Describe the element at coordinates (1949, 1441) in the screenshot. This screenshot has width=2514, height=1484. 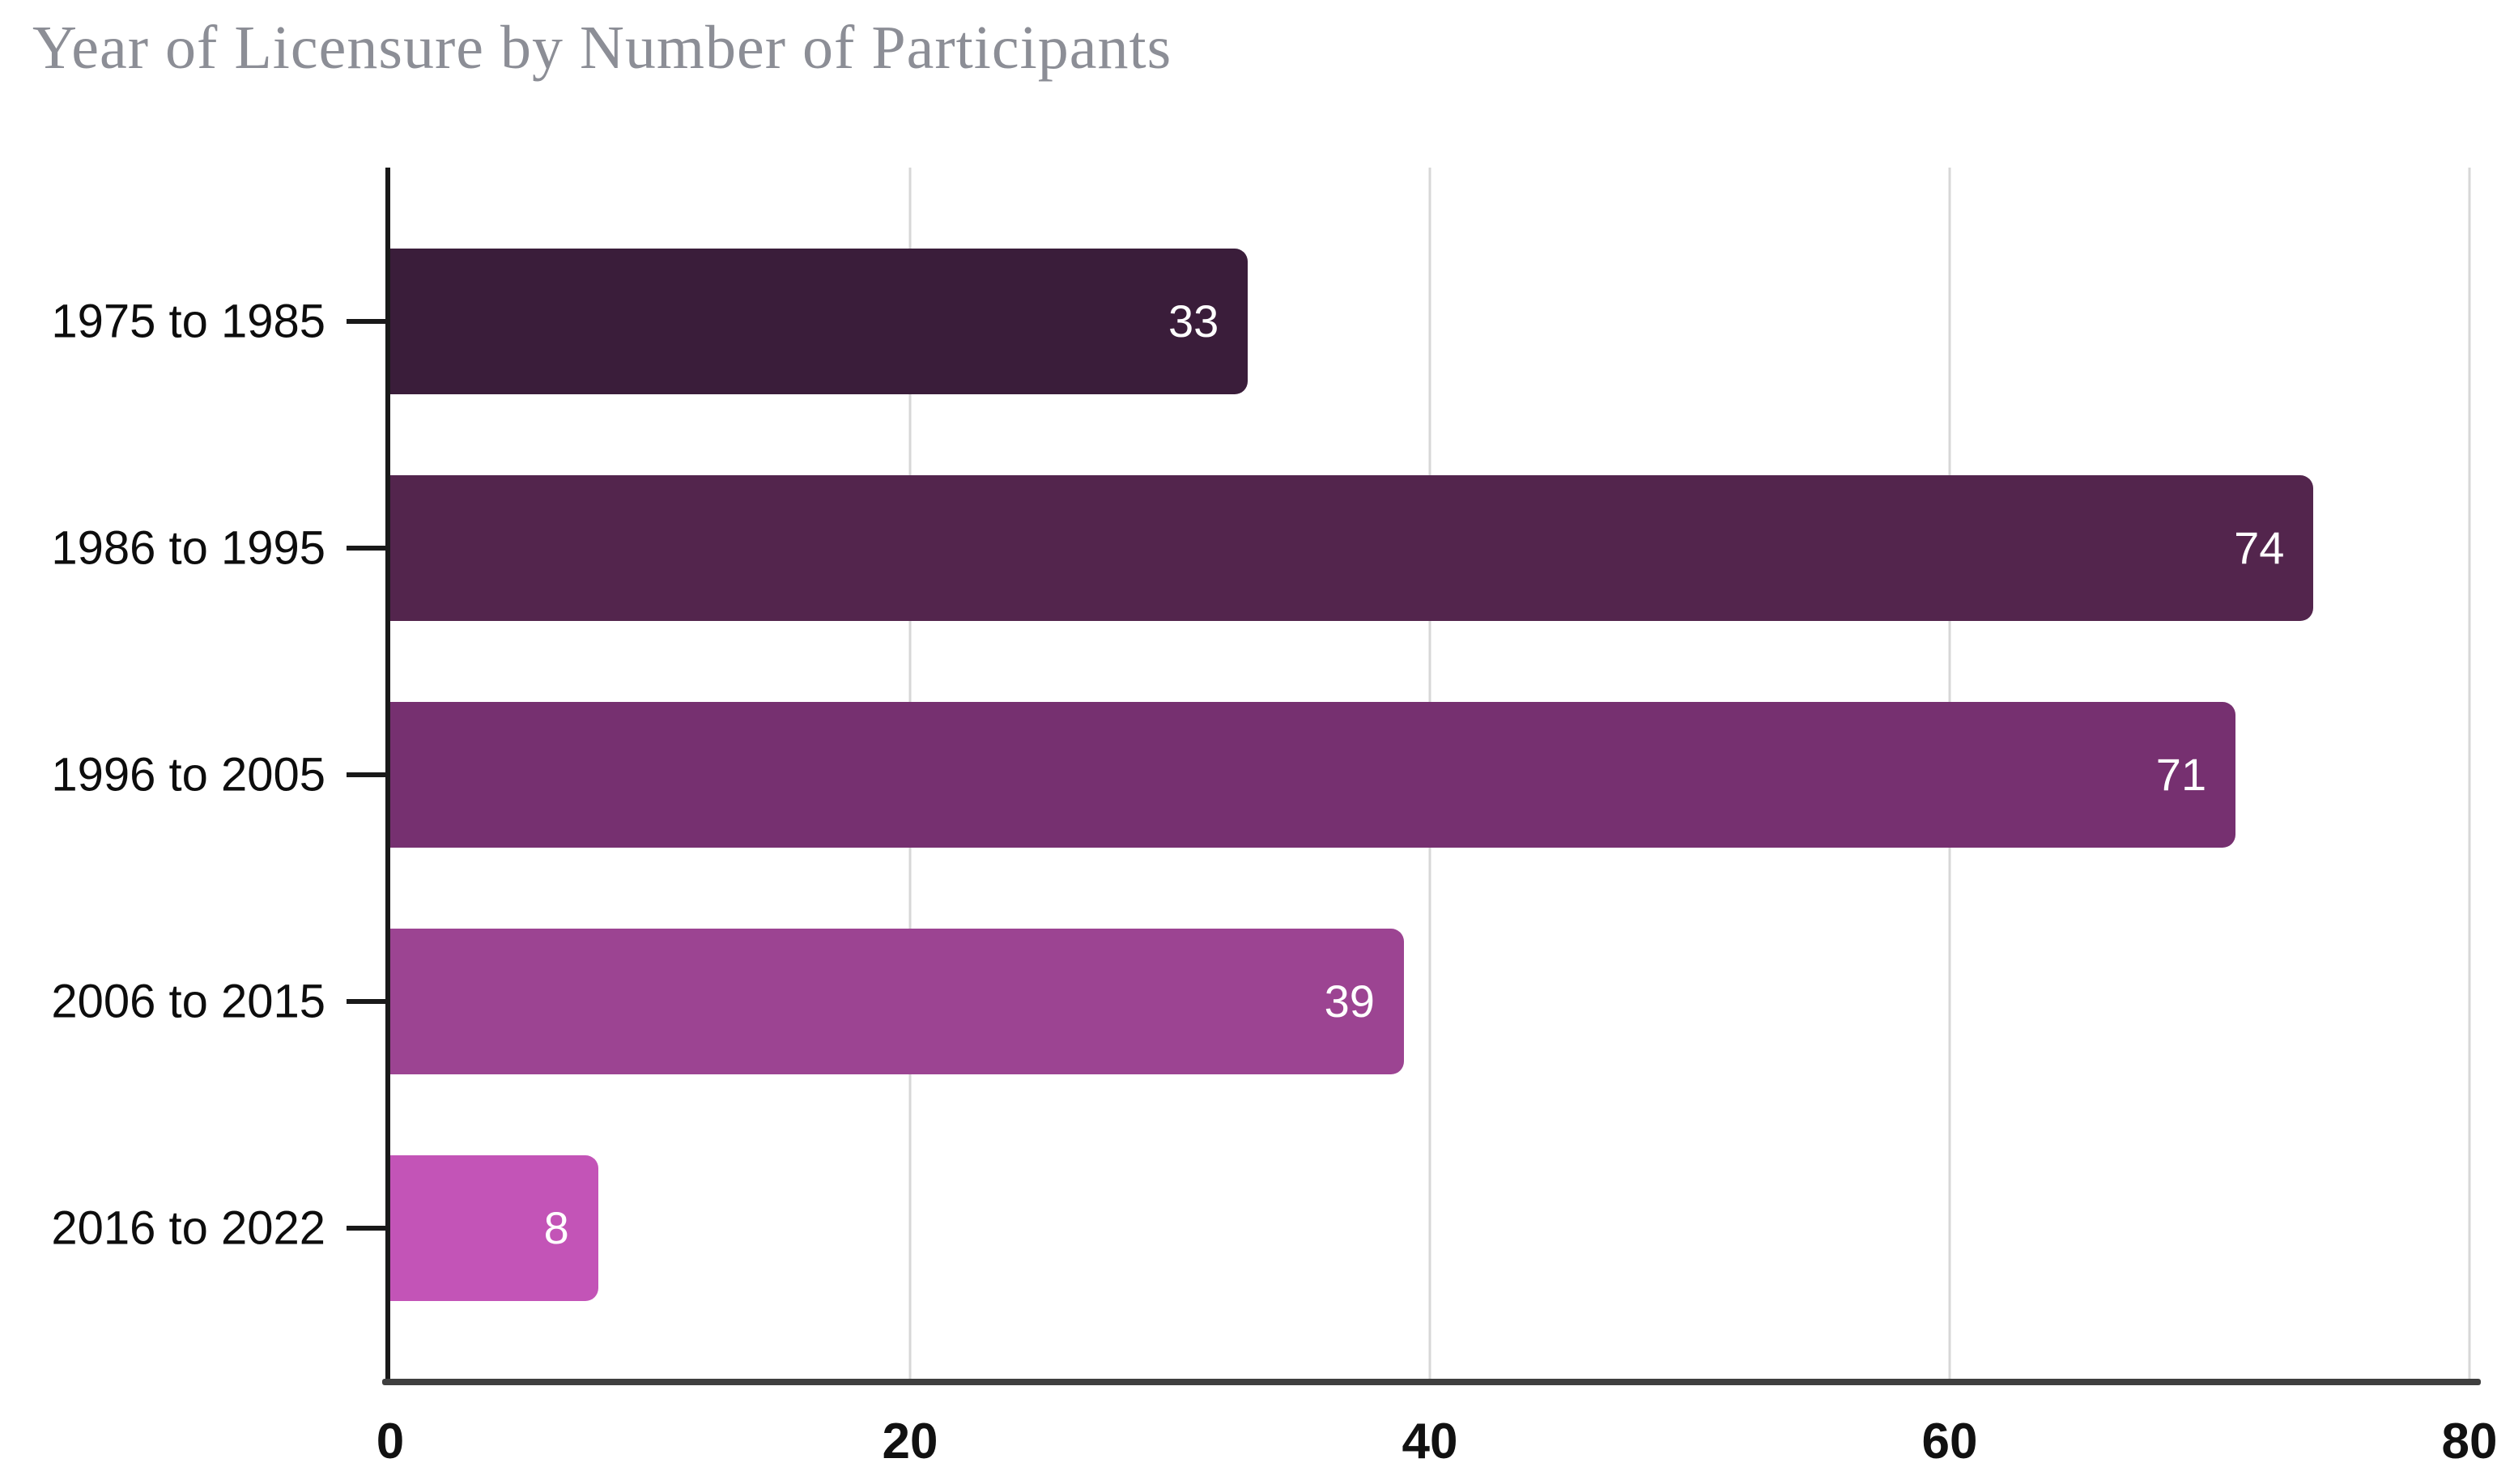
I see `x-tick-label-60: 60` at that location.